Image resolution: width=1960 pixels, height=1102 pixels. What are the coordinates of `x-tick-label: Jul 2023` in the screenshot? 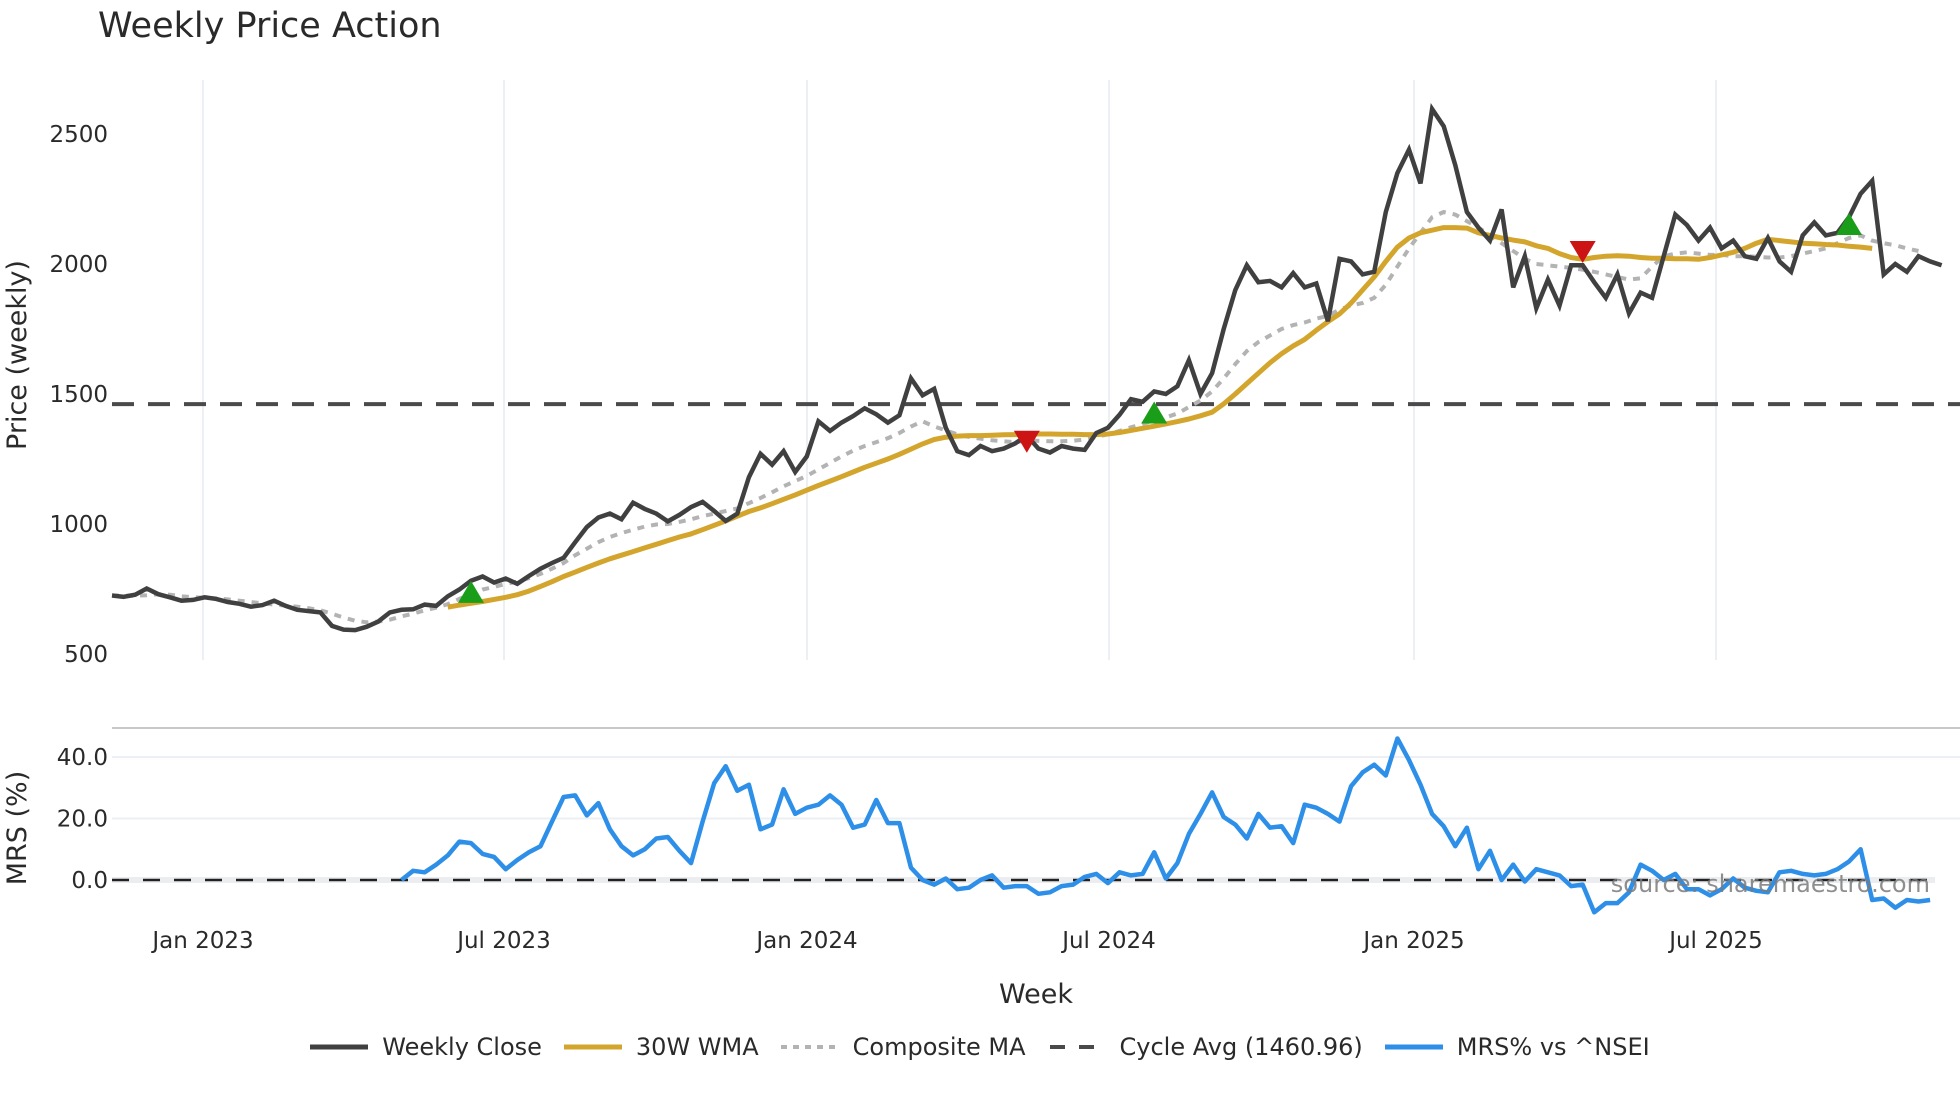 It's located at (503, 941).